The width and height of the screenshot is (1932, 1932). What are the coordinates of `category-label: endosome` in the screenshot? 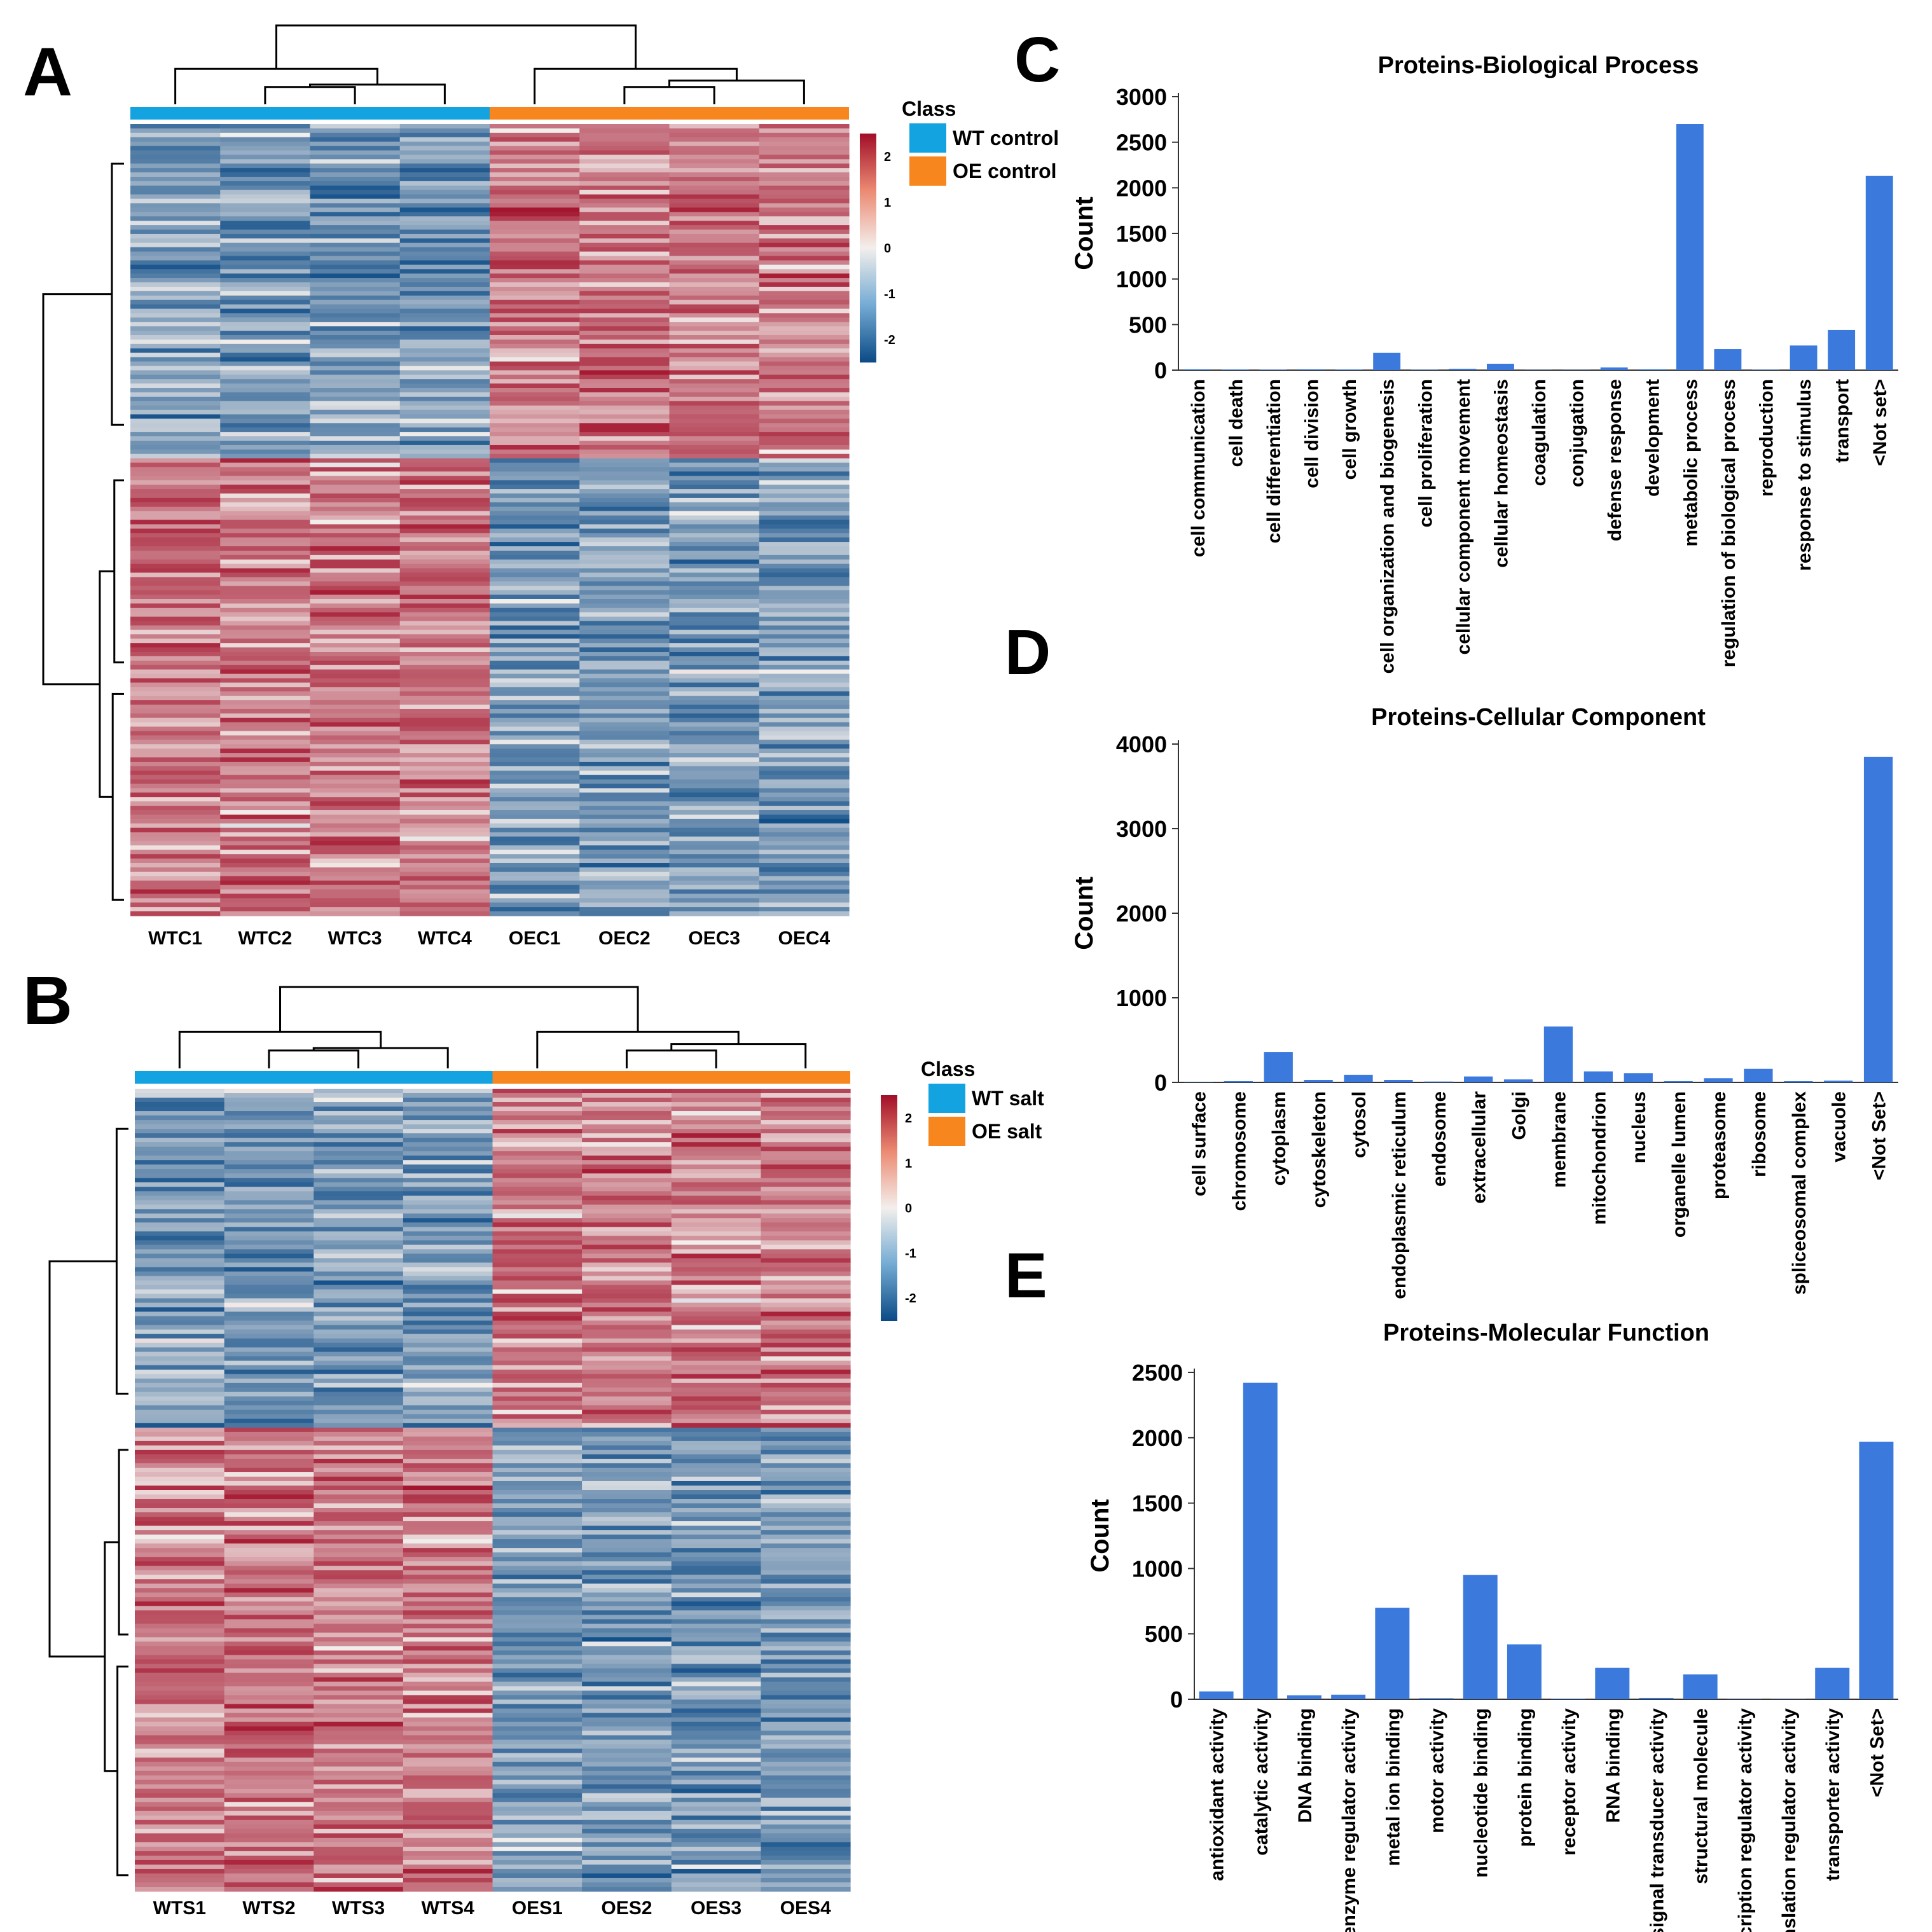 It's located at (1439, 1139).